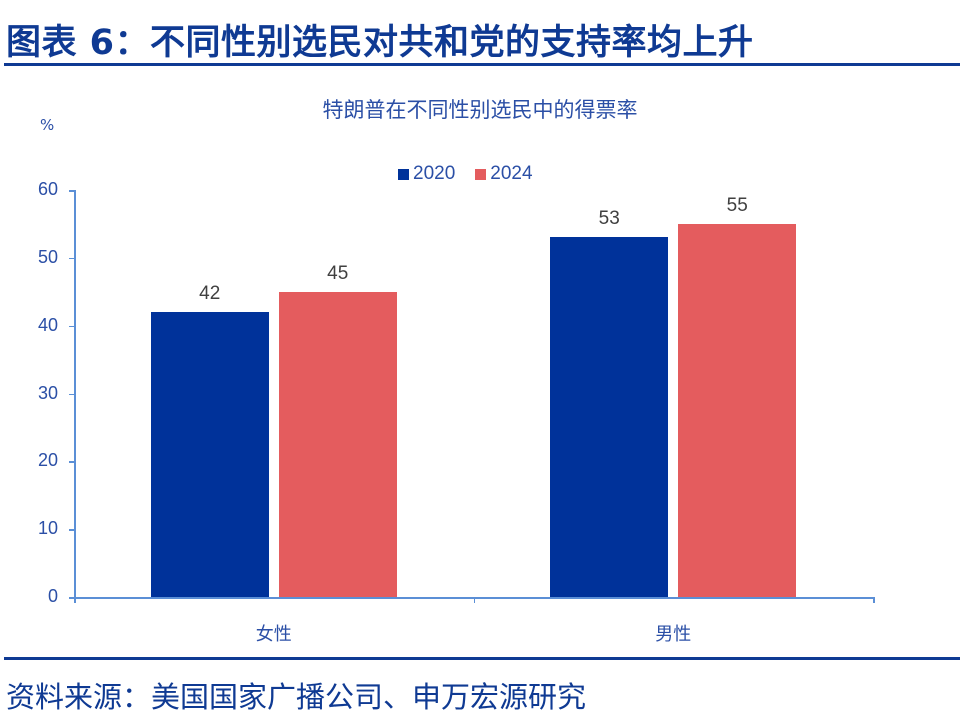 The width and height of the screenshot is (960, 725). Describe the element at coordinates (465, 174) in the screenshot. I see `legend: 2020 2024` at that location.